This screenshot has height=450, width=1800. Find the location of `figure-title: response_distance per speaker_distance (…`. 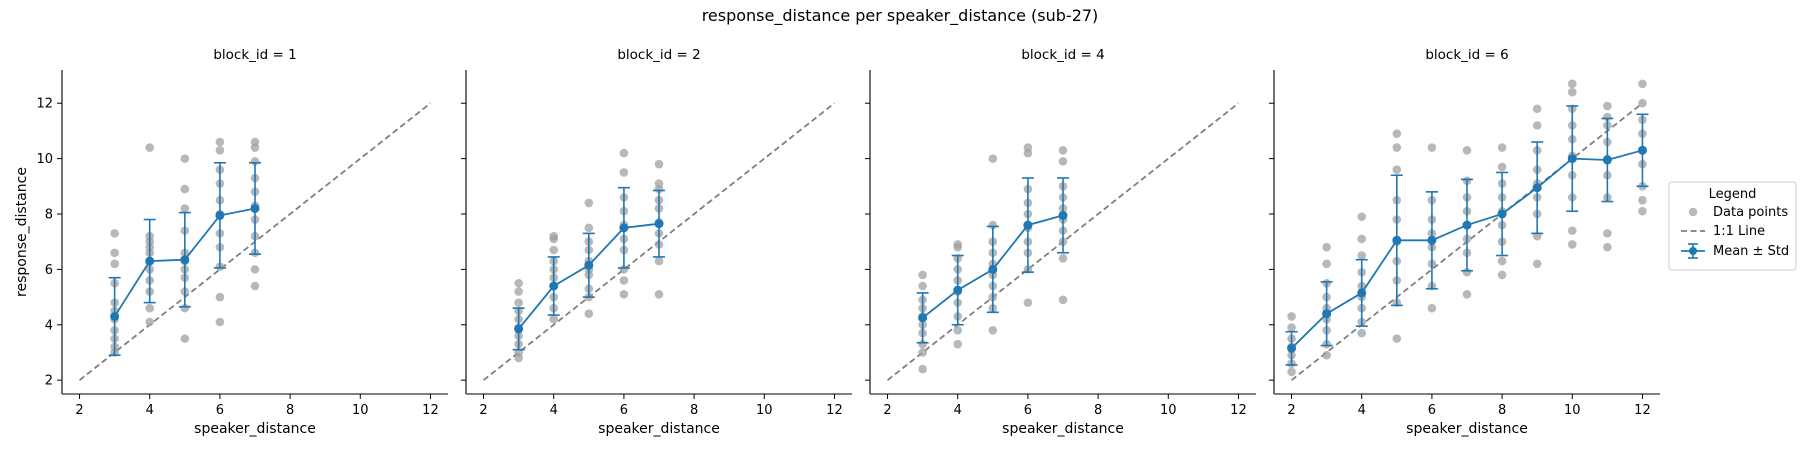

figure-title: response_distance per speaker_distance (… is located at coordinates (900, 16).